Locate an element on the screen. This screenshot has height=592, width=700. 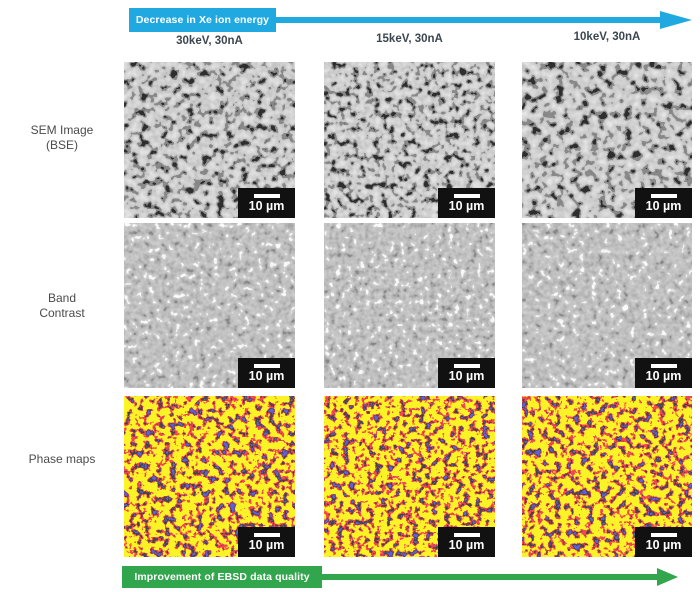
row-label-phase-maps: Phase maps is located at coordinates (62, 459).